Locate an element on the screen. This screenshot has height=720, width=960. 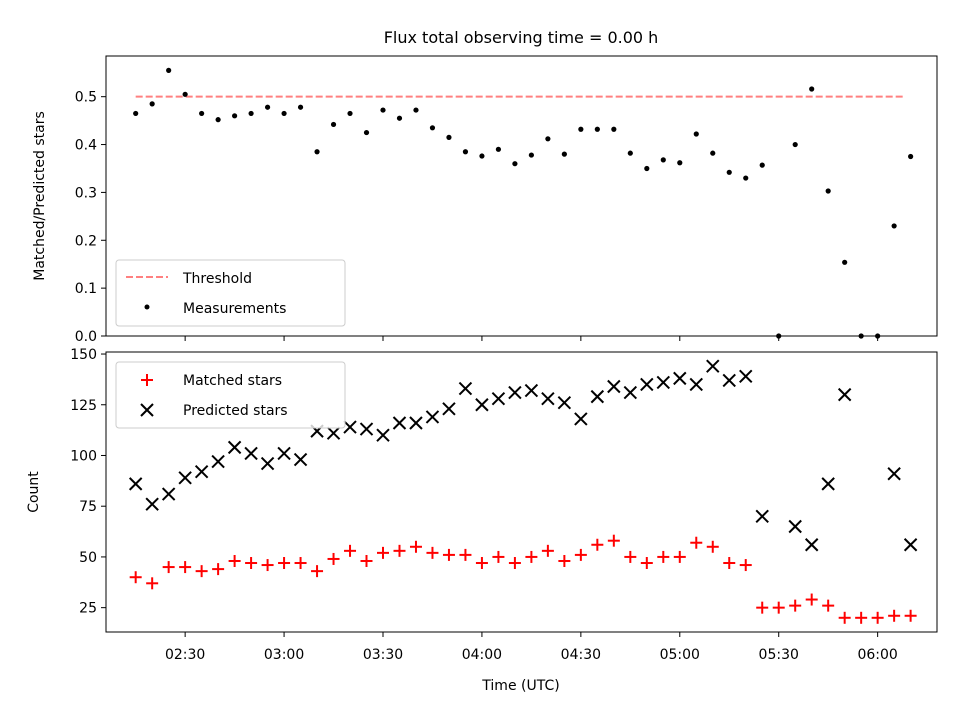
bottom-y-axis-label: Count is located at coordinates (34, 492).